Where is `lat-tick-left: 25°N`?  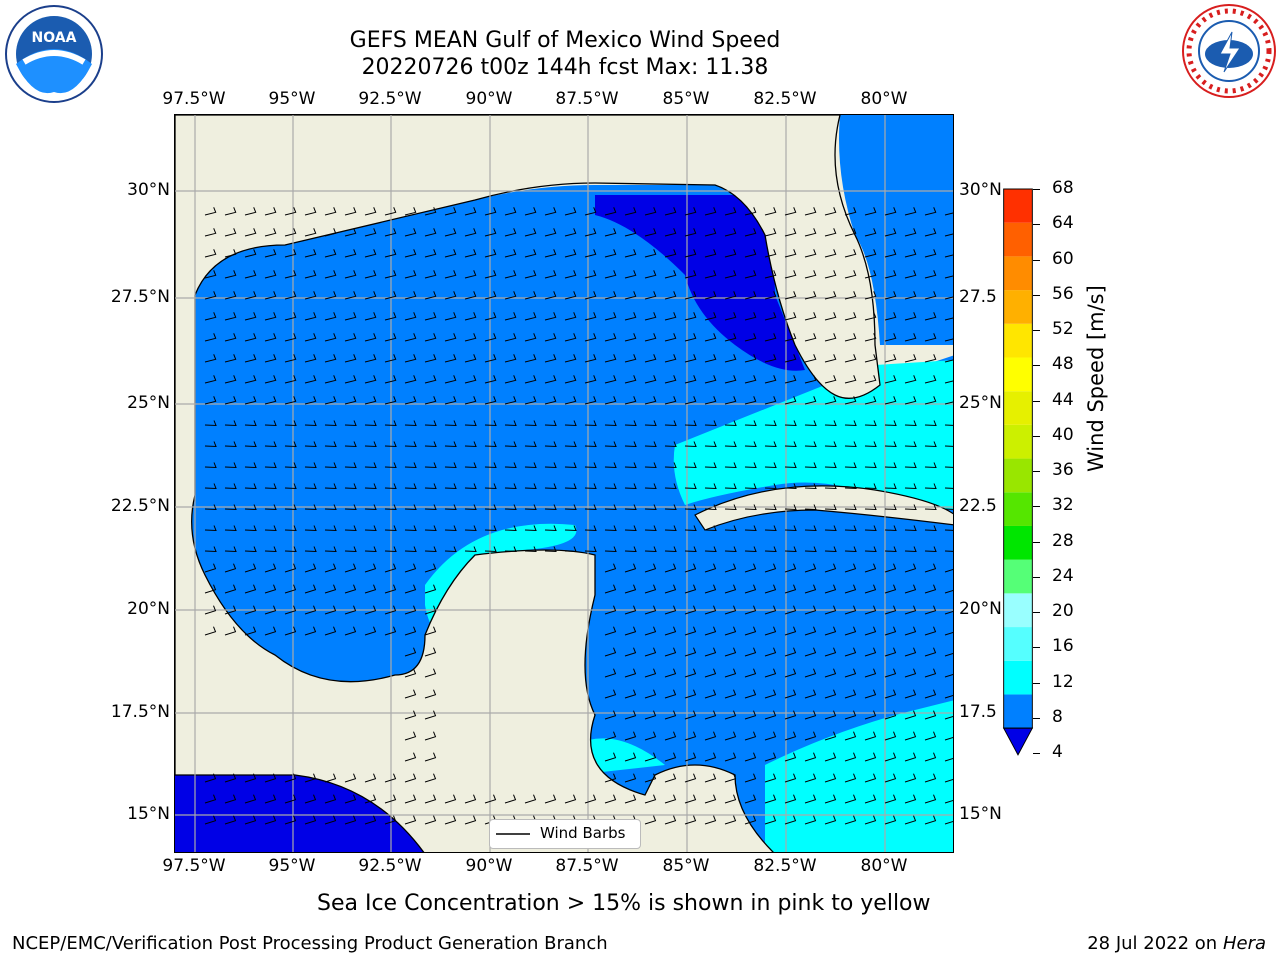
lat-tick-left: 25°N is located at coordinates (148, 403).